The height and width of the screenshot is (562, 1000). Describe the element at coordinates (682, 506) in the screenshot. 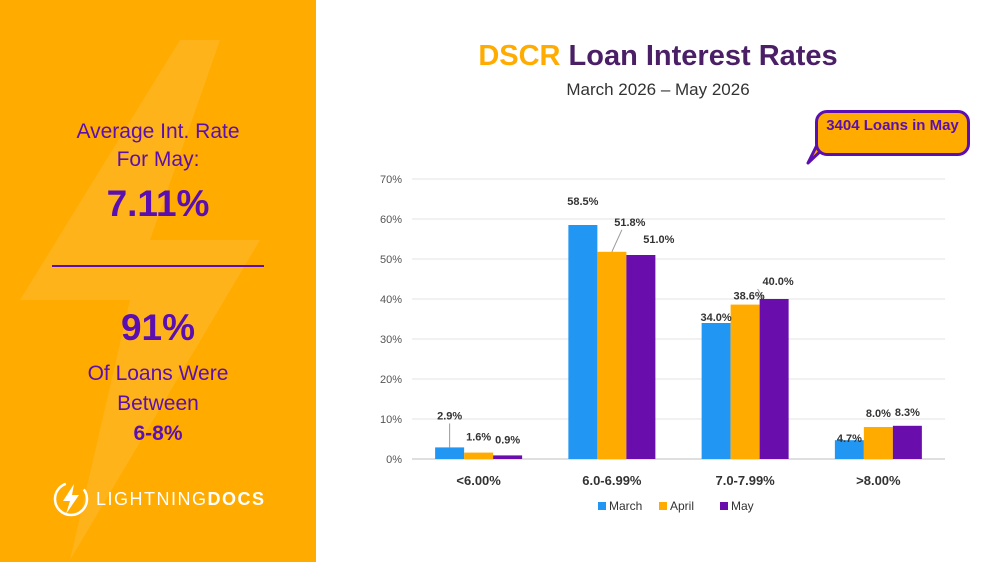

I see `legend-label: April` at that location.